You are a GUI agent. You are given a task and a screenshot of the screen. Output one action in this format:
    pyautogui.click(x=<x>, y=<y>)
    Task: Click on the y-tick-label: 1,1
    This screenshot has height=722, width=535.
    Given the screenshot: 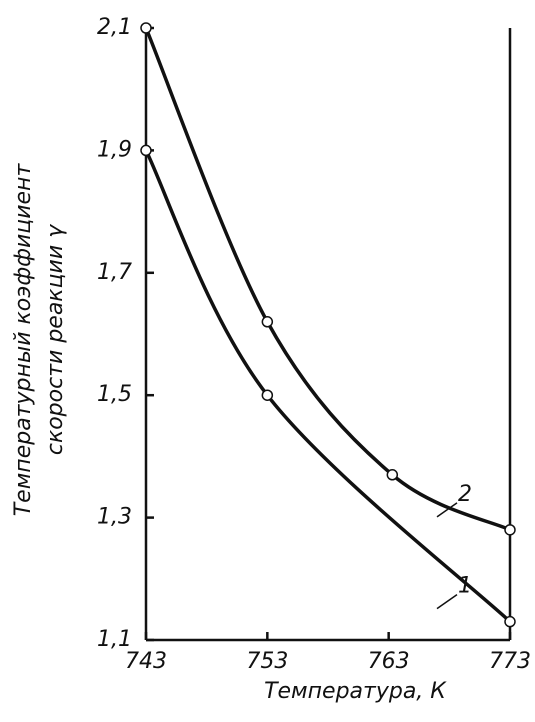 What is the action you would take?
    pyautogui.click(x=114, y=639)
    